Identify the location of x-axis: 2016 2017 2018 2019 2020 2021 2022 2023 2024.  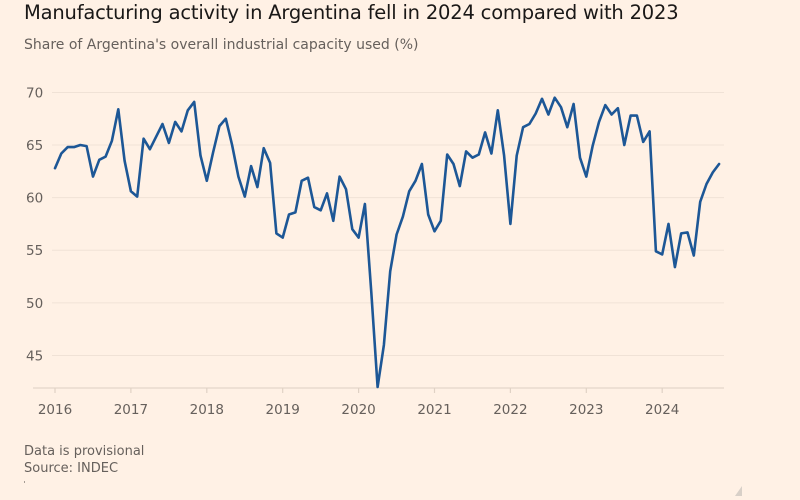
(378, 402).